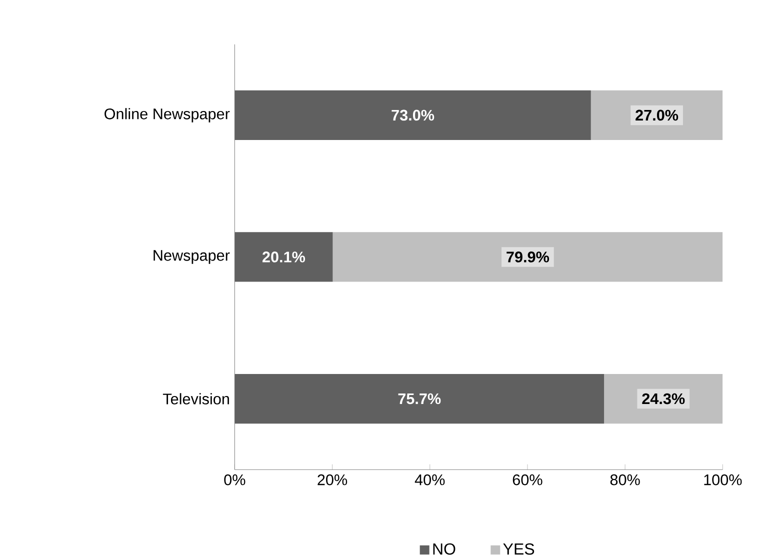 This screenshot has width=757, height=555. Describe the element at coordinates (527, 480) in the screenshot. I see `x-tick-label: 60%` at that location.